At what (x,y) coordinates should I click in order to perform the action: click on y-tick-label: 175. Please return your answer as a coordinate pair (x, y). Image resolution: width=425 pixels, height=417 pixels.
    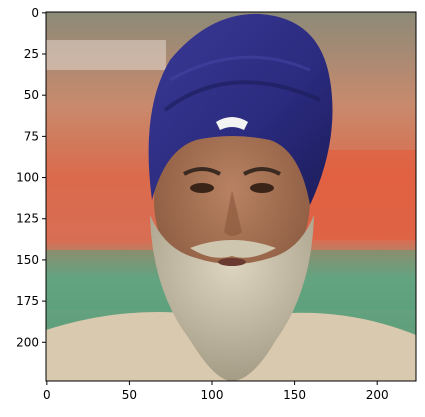
    Looking at the image, I should click on (27, 301).